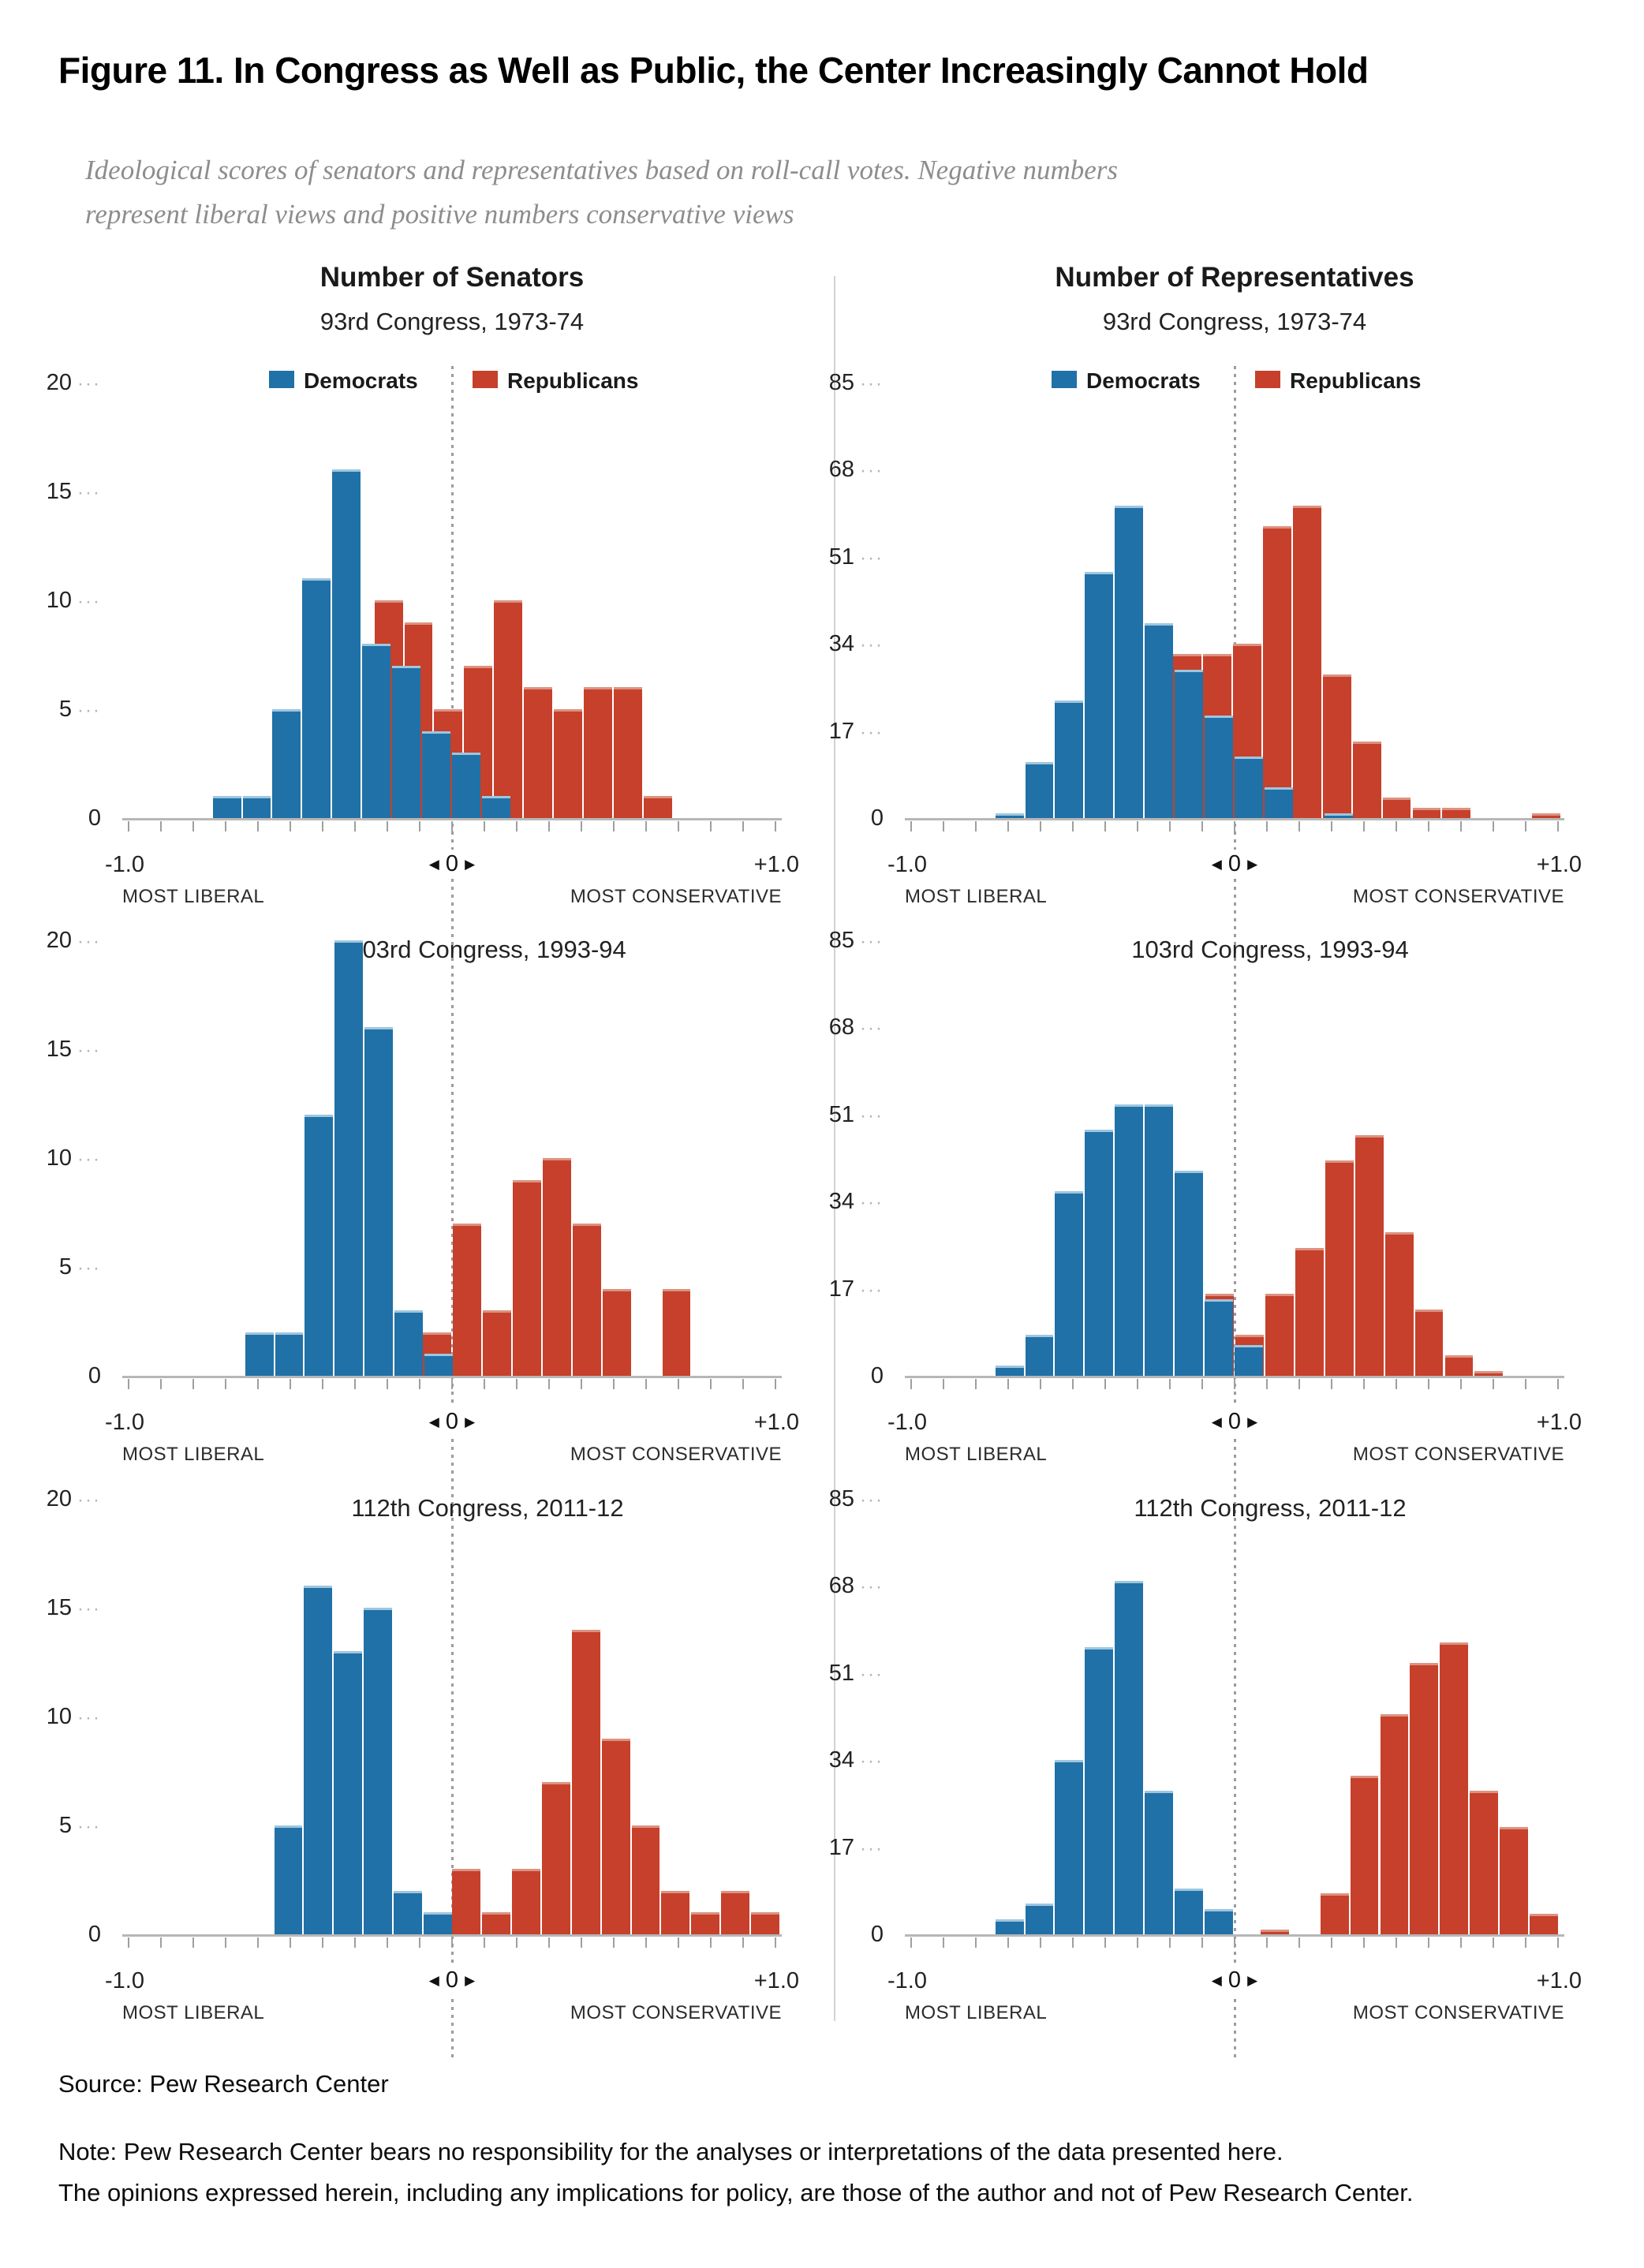 This screenshot has width=1644, height=2268. What do you see at coordinates (841, 1289) in the screenshot?
I see `y-tick-value: 17` at bounding box center [841, 1289].